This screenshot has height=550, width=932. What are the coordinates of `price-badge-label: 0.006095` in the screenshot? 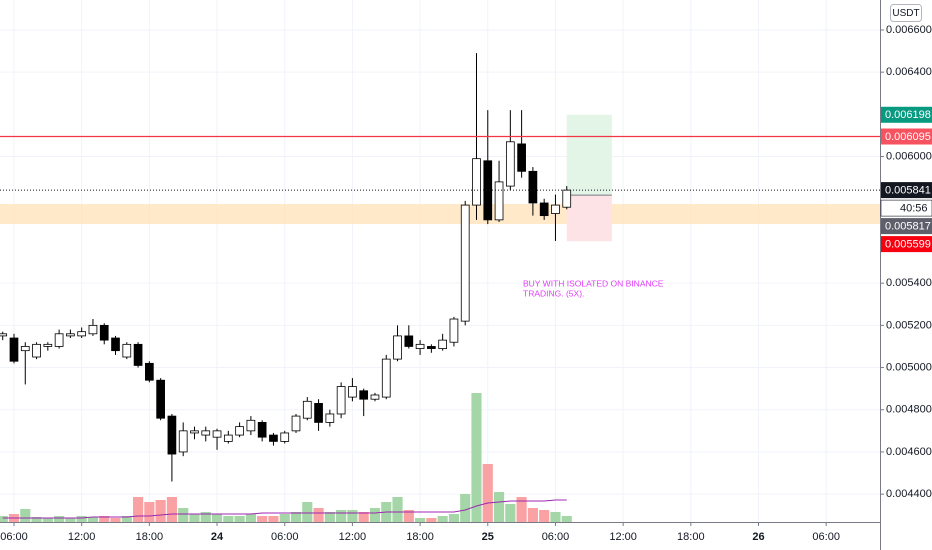 It's located at (908, 137).